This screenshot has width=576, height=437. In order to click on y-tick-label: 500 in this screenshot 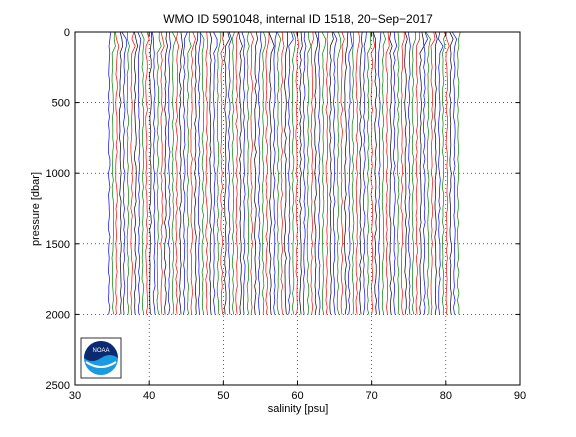, I will do `click(61, 104)`.